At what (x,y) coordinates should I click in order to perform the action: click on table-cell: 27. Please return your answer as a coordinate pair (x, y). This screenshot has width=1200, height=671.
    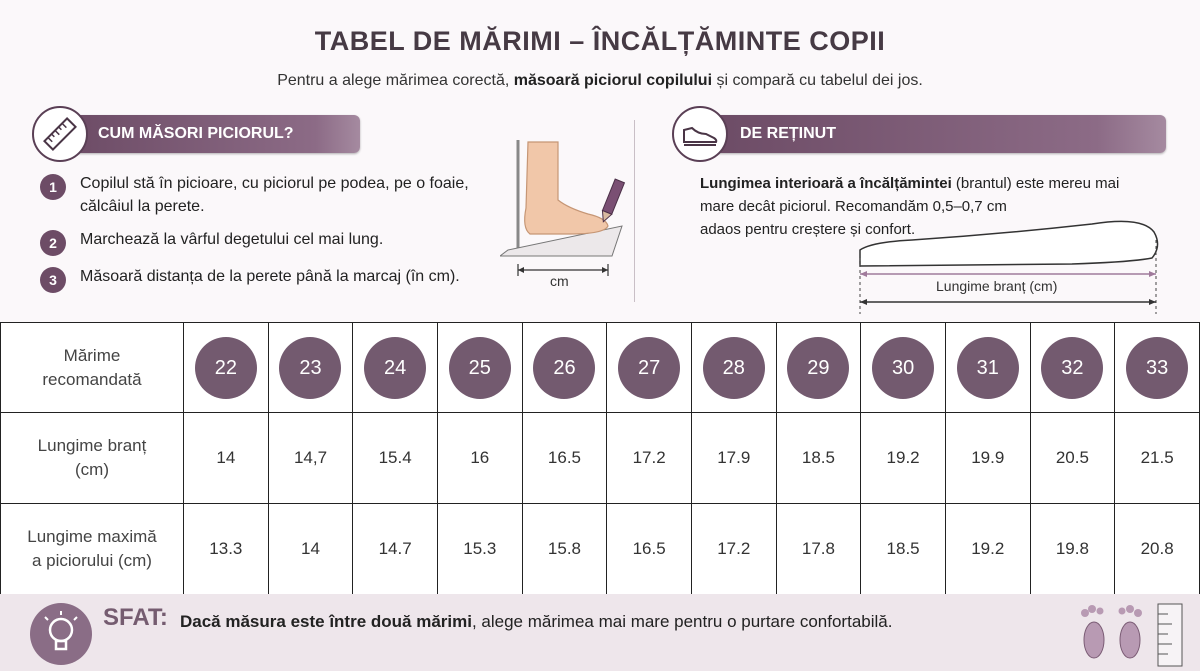
    Looking at the image, I should click on (649, 367).